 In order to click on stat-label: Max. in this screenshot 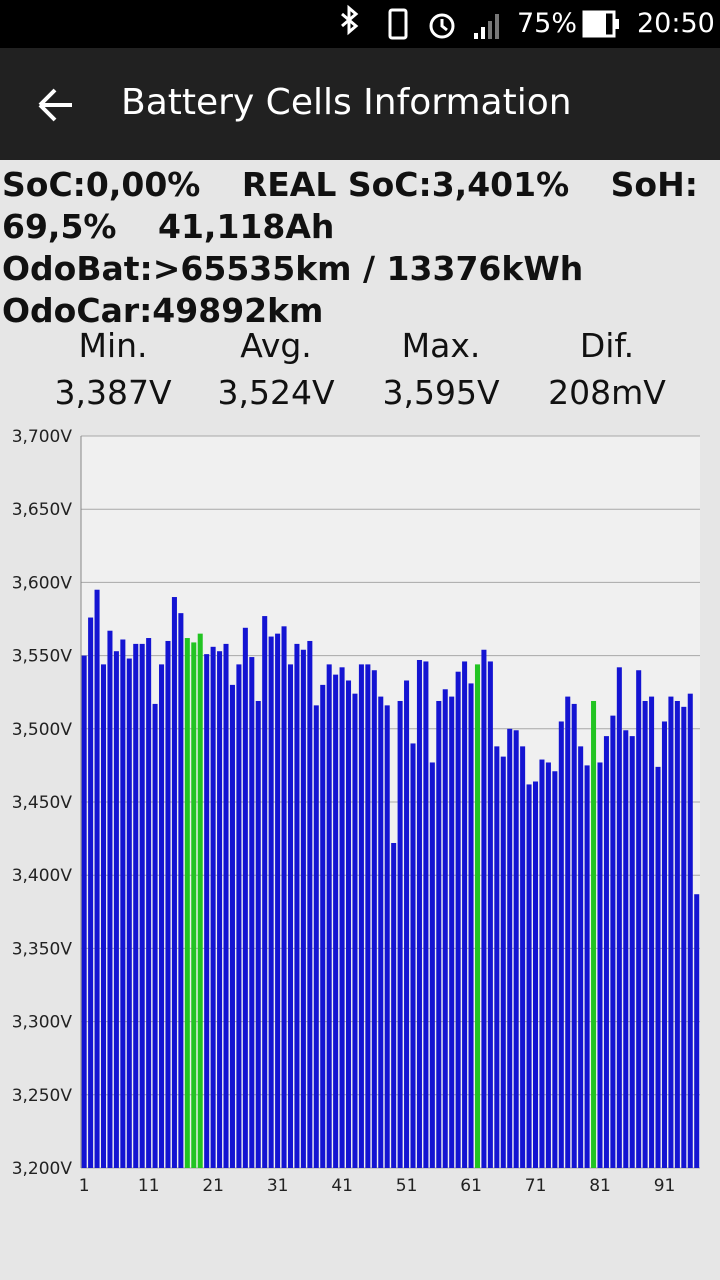, I will do `click(441, 345)`.